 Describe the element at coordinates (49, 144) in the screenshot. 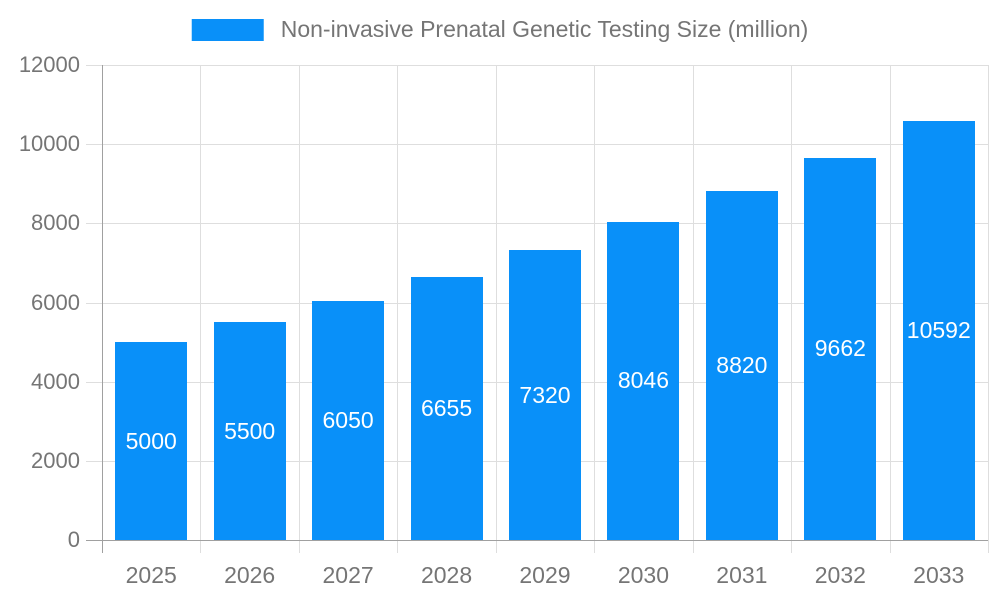

I see `y-tick-label: 10000` at that location.